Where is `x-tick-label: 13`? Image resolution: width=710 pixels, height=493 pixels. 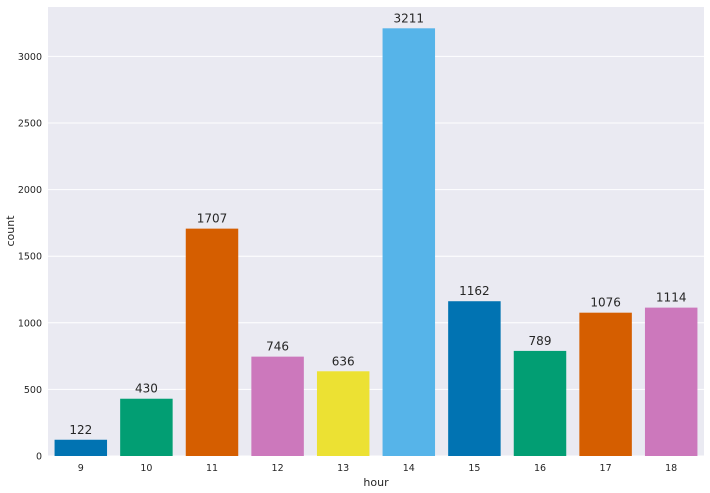 x-tick-label: 13 is located at coordinates (343, 468).